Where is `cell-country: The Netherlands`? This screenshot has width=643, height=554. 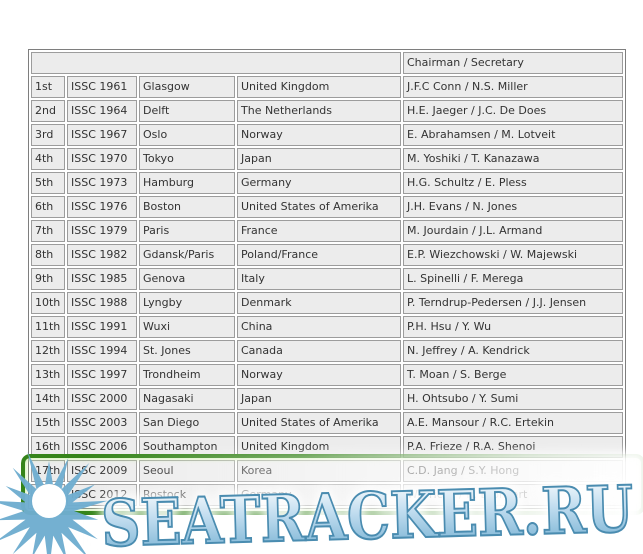 cell-country: The Netherlands is located at coordinates (319, 111).